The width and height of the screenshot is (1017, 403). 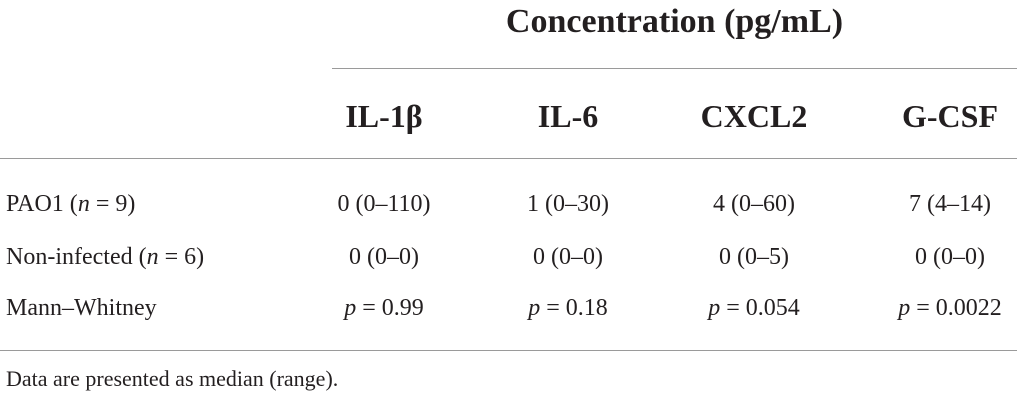 I want to click on column-header-gcsf: G-CSF, so click(x=950, y=116).